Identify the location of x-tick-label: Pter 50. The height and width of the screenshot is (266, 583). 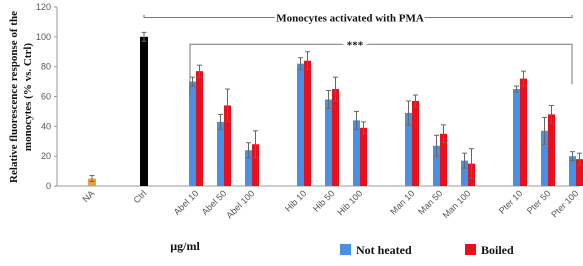
(539, 202).